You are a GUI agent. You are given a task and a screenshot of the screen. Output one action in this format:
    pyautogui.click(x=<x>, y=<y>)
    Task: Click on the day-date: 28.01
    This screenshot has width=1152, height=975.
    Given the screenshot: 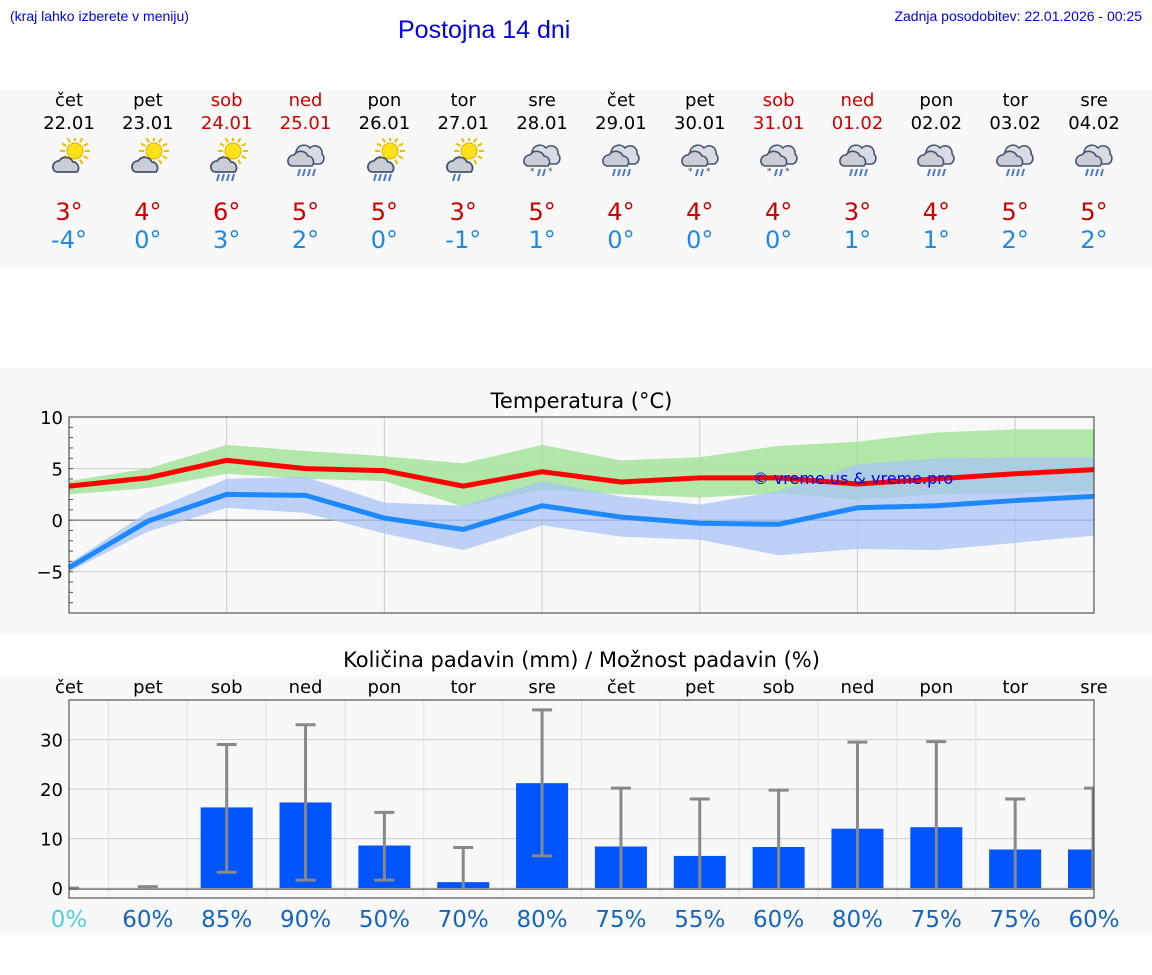 What is the action you would take?
    pyautogui.click(x=542, y=123)
    